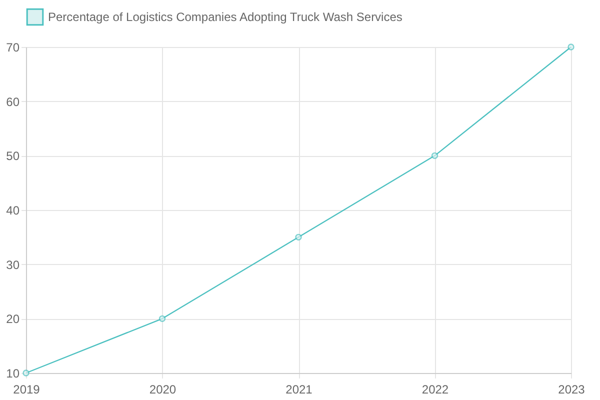  I want to click on x-tick-label: 2019, so click(26, 389).